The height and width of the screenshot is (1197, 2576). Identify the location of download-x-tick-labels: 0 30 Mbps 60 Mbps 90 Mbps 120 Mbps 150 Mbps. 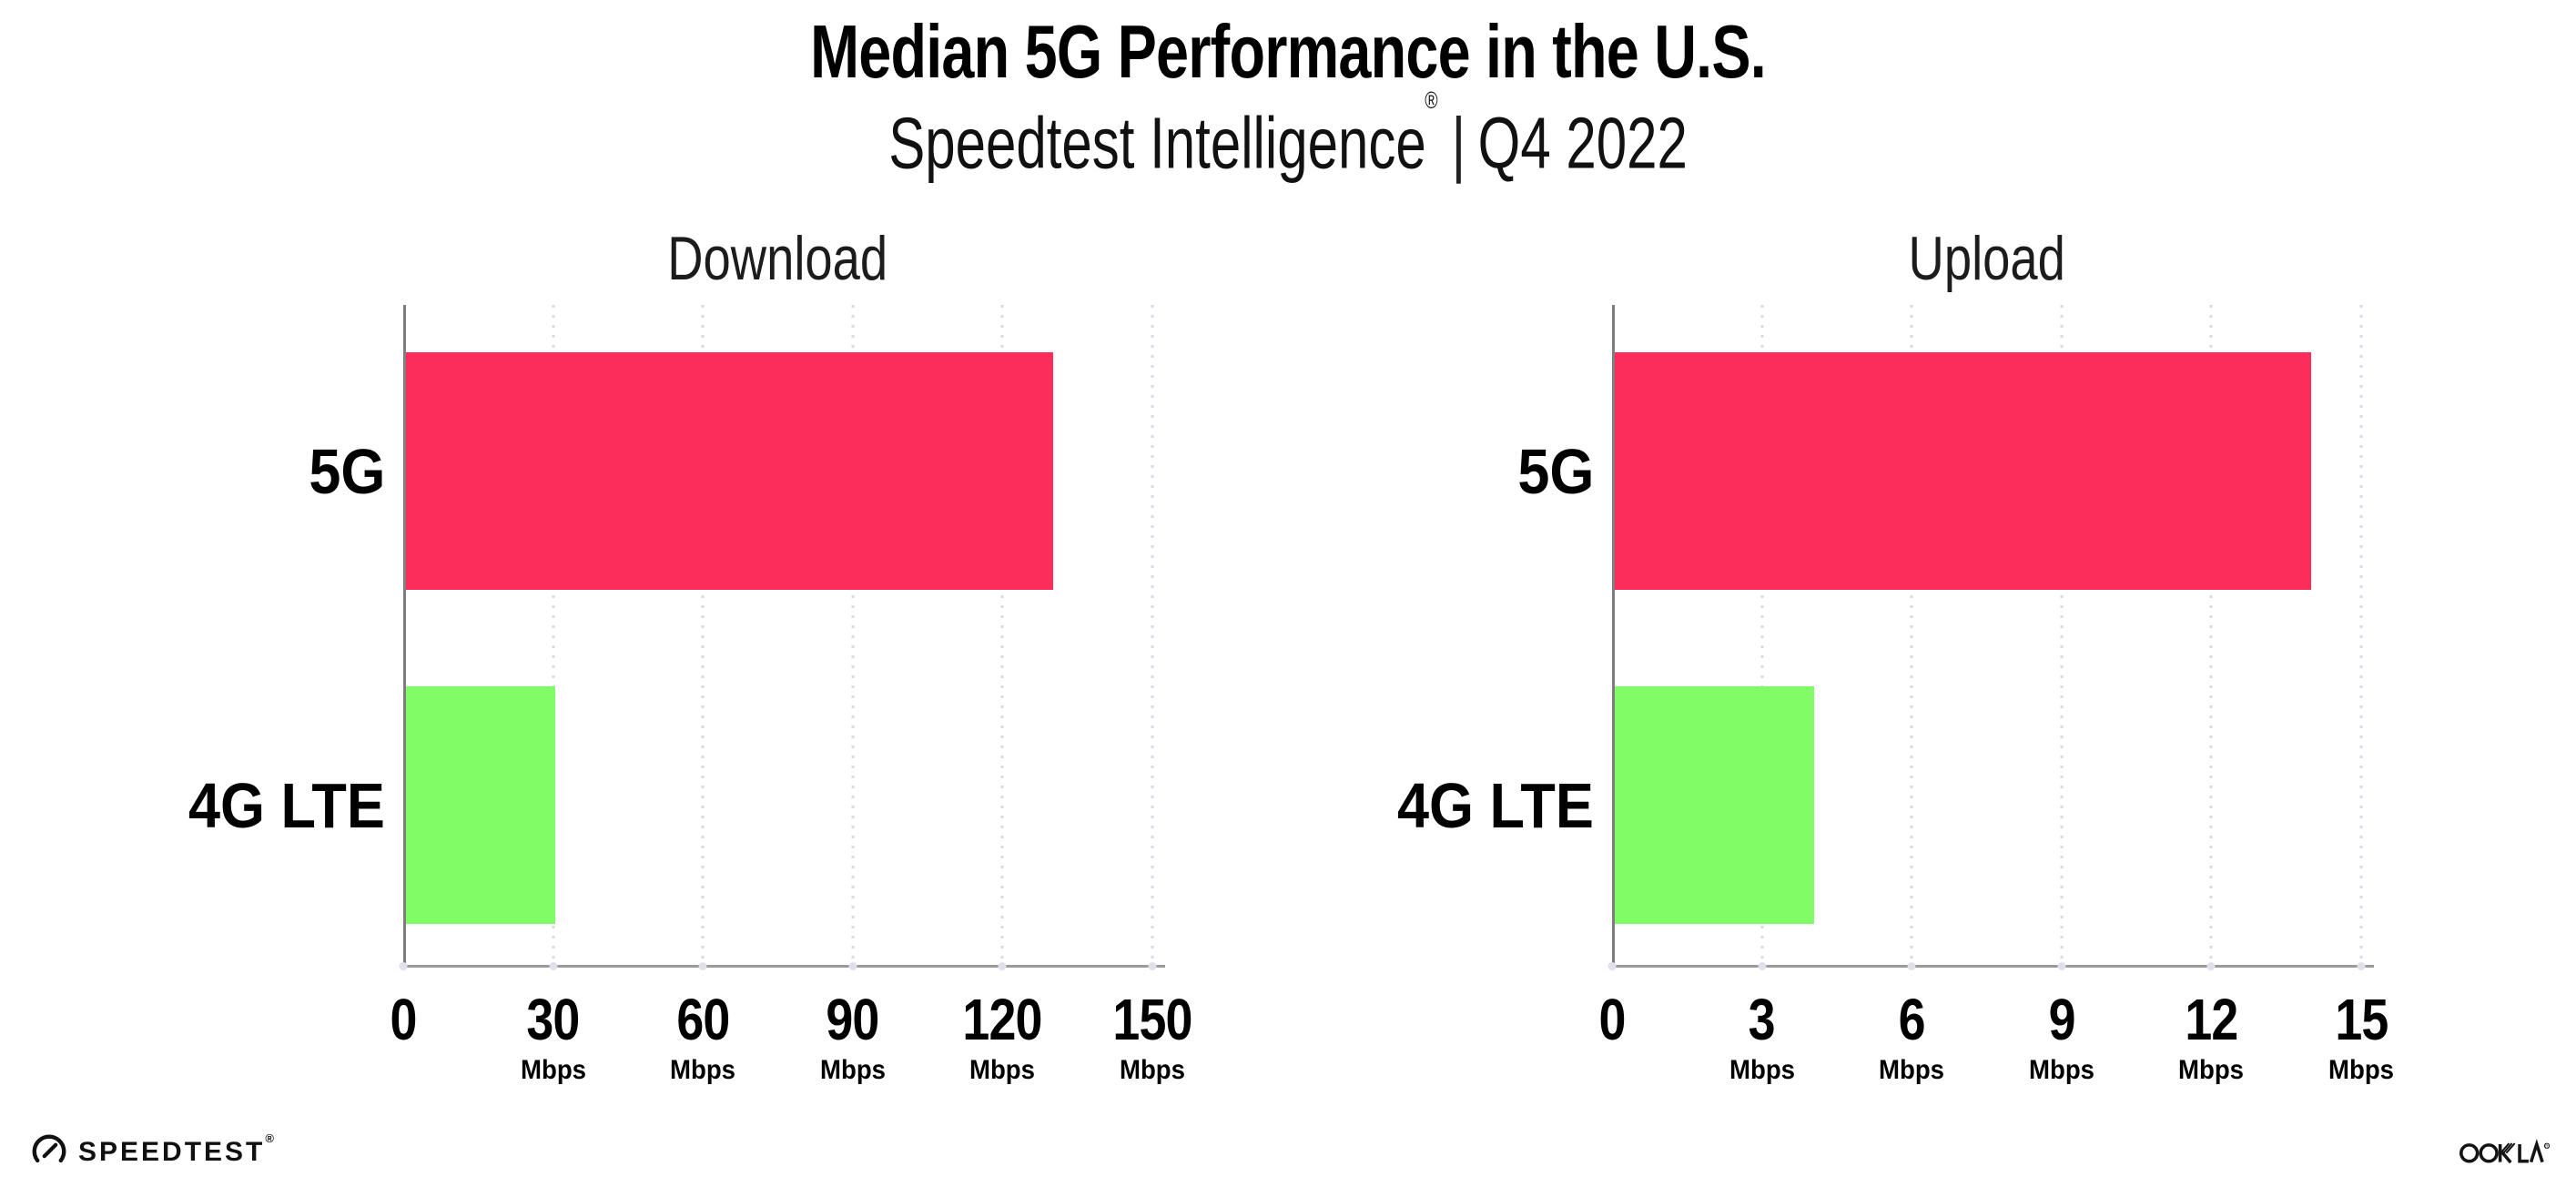
(791, 1062).